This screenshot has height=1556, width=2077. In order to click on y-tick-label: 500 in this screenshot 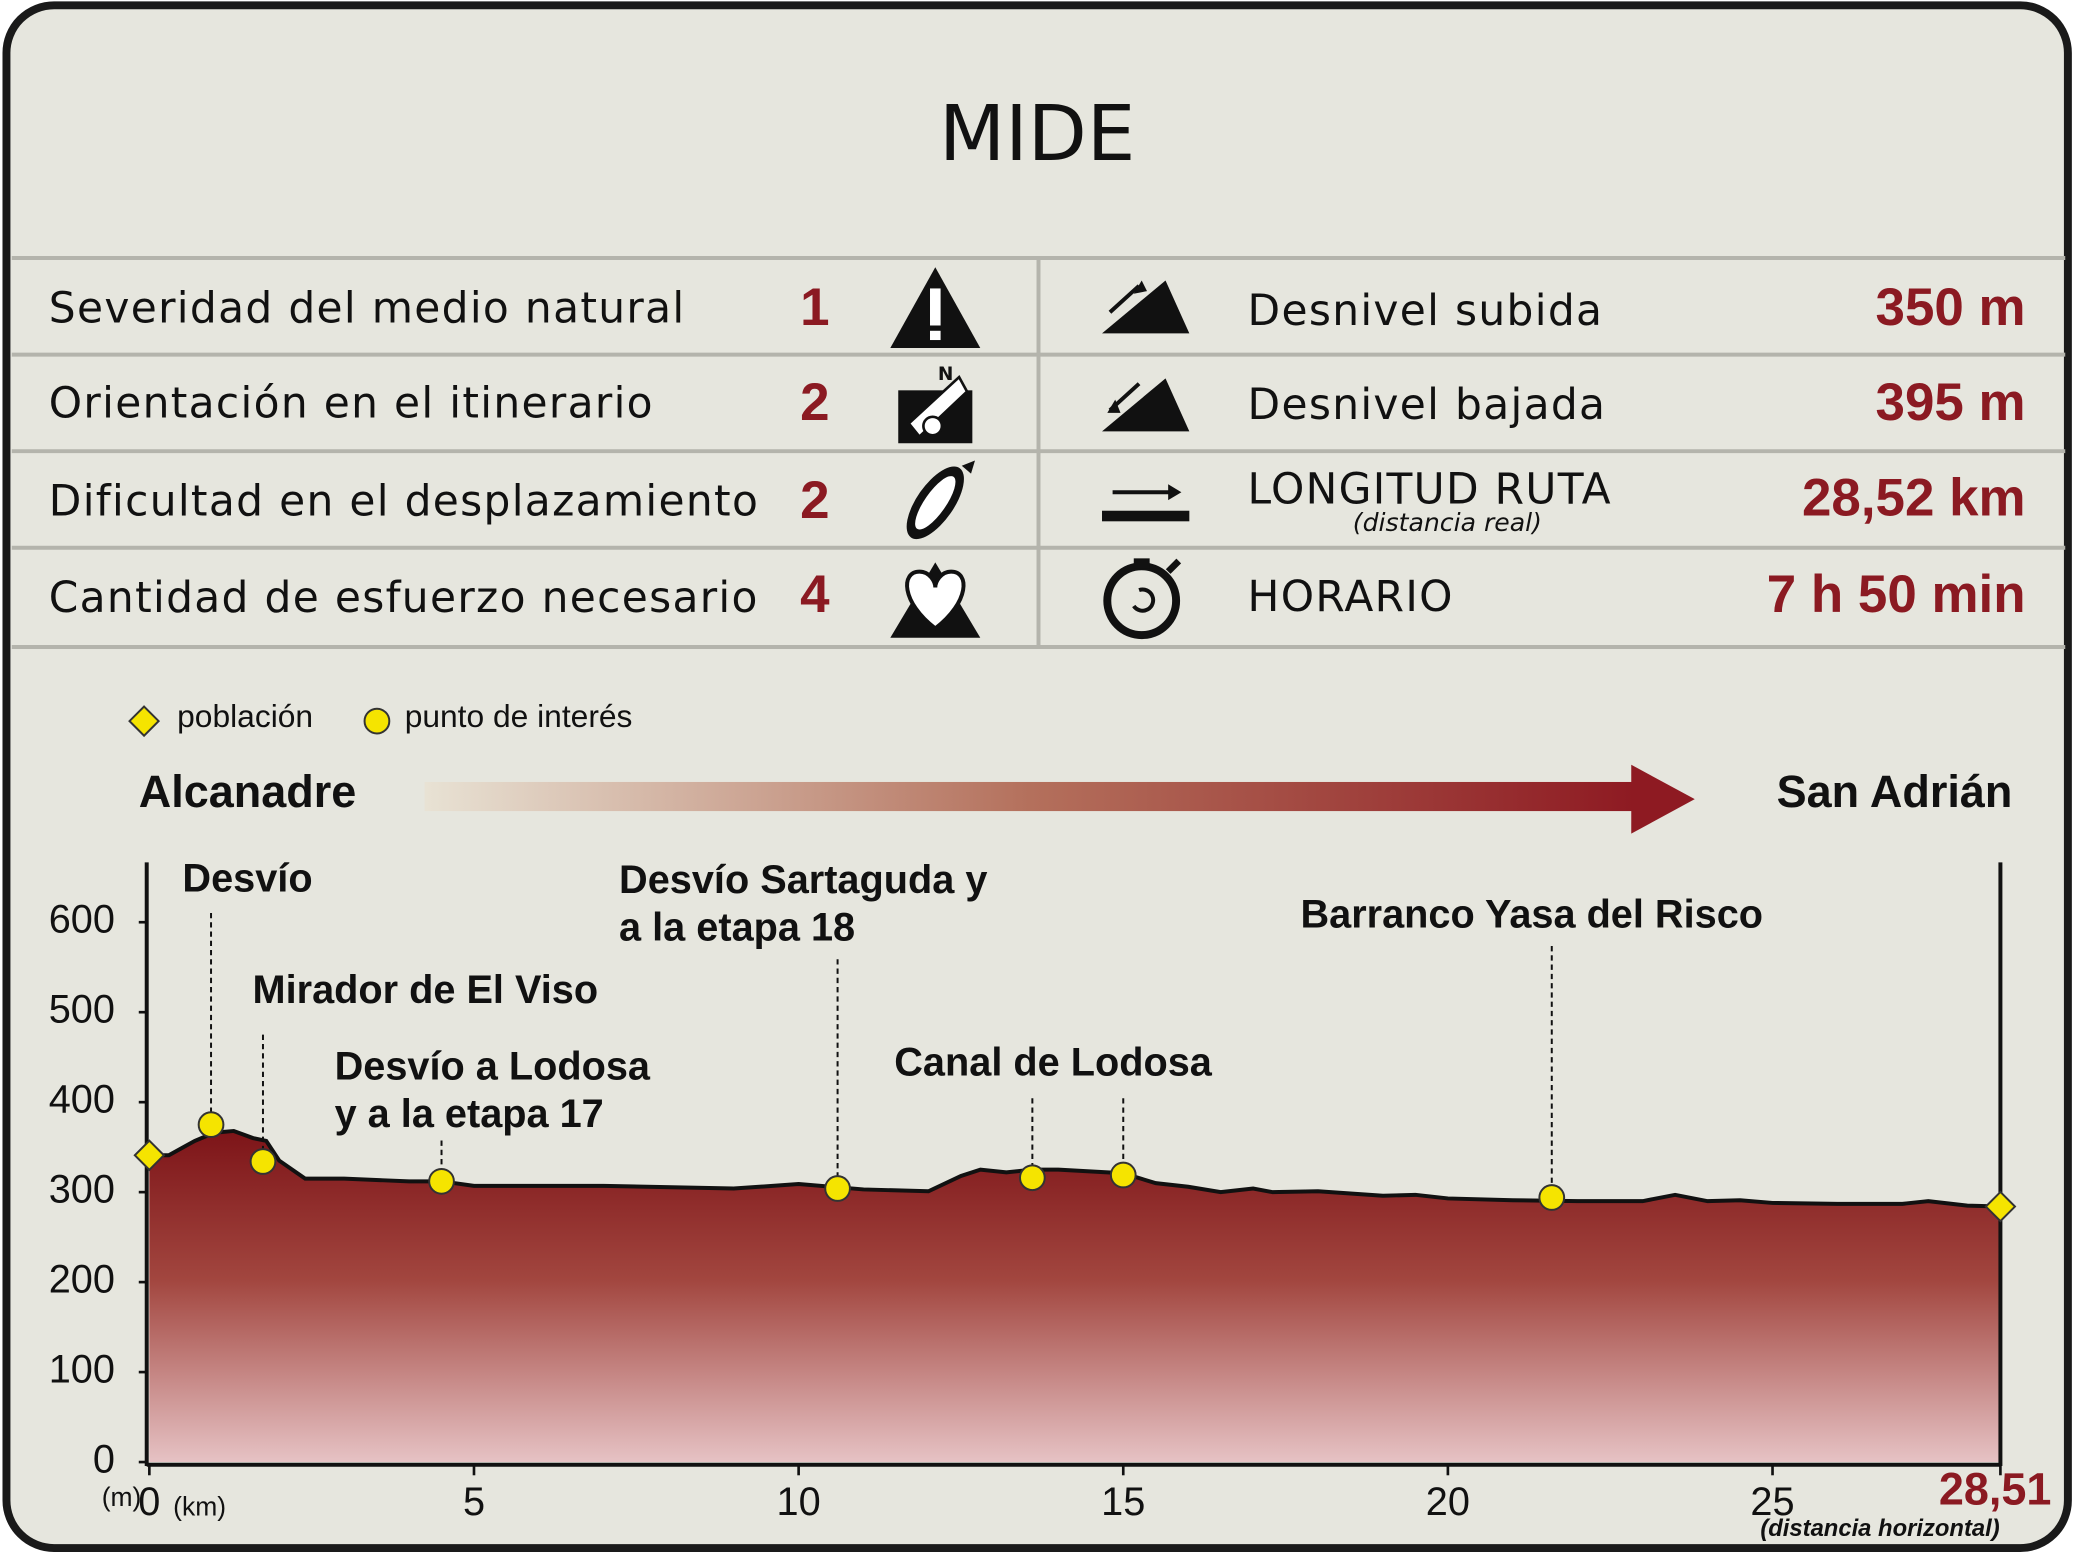, I will do `click(82, 1010)`.